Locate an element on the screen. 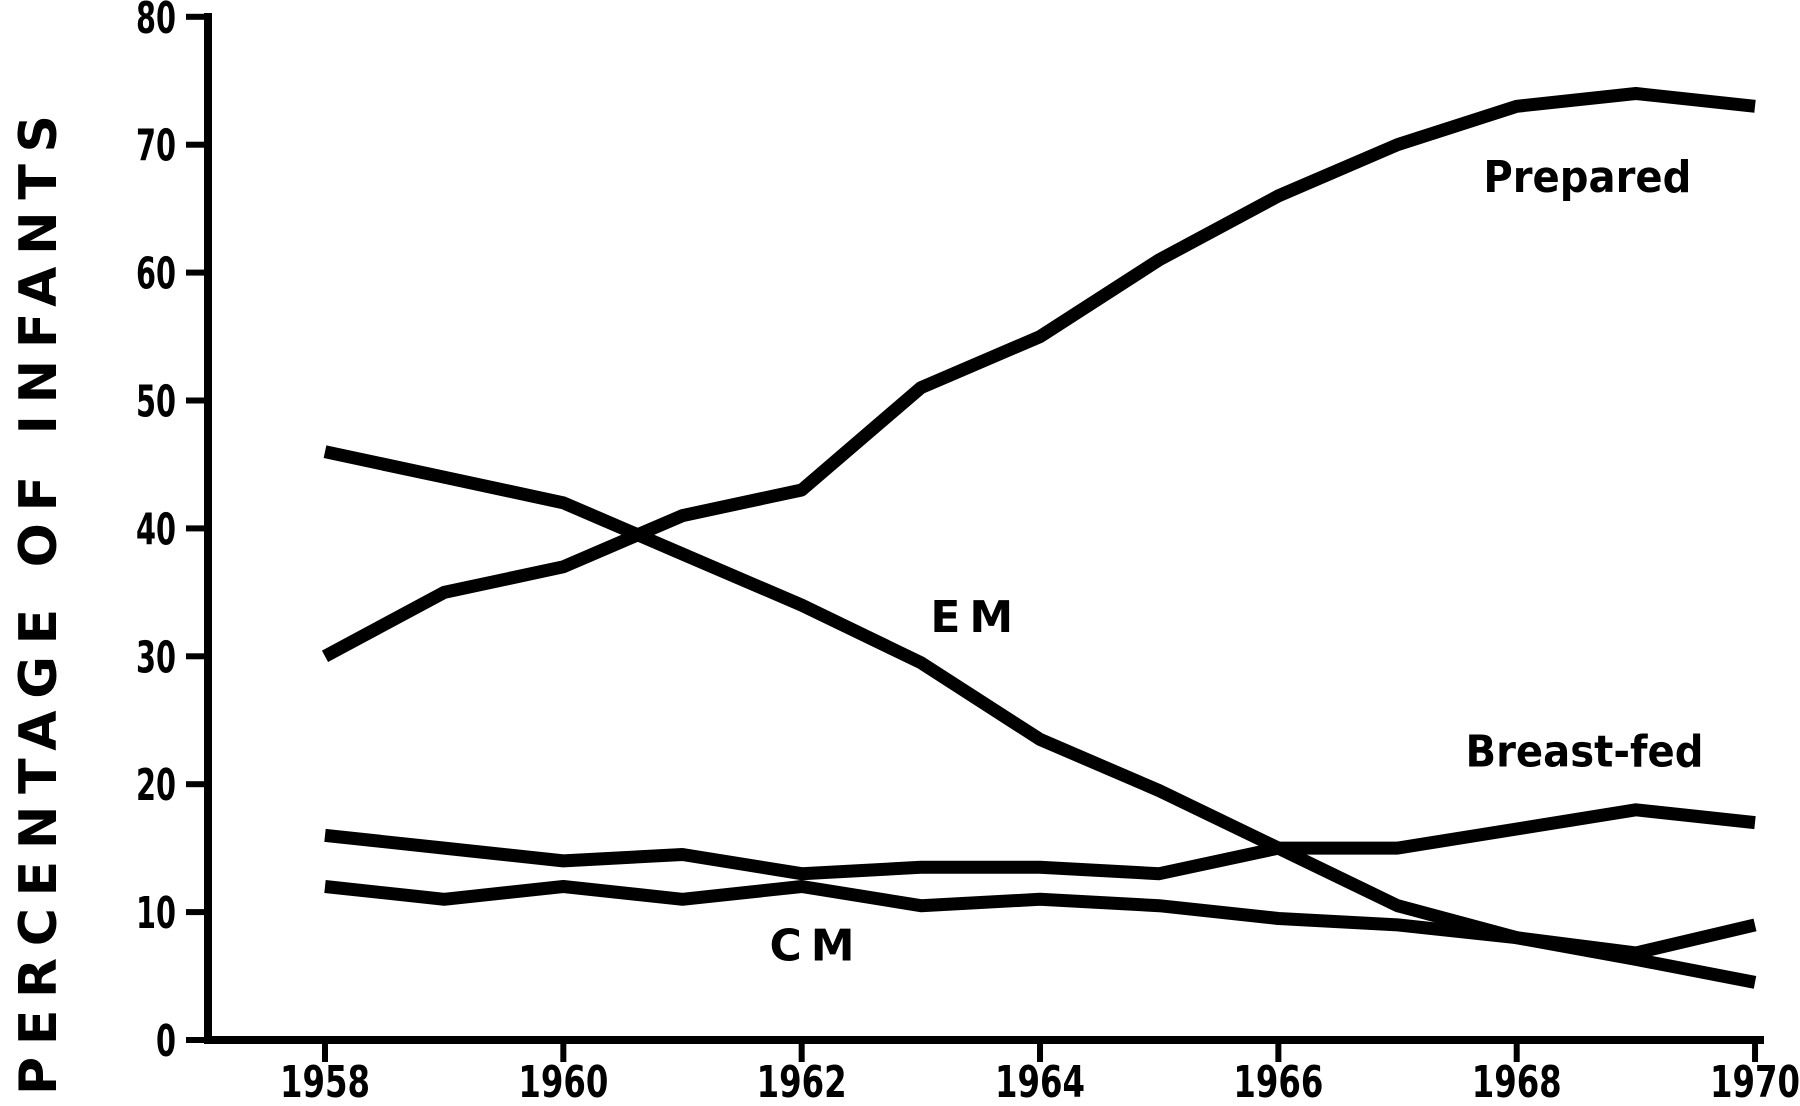 Image resolution: width=1800 pixels, height=1106 pixels. y-tick-label: 0 is located at coordinates (166, 1041).